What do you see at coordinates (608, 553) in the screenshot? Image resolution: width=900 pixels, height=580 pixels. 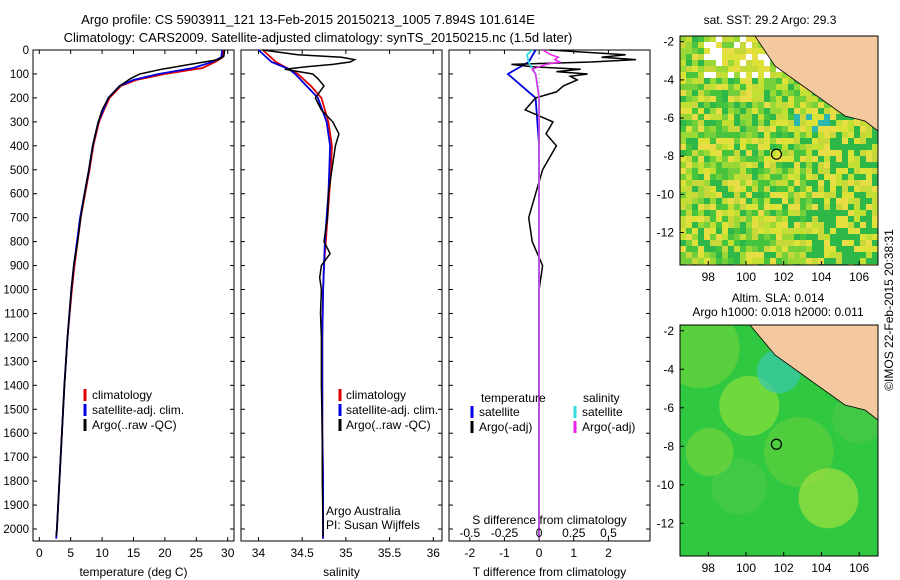 I see `x-tick-label: 2` at bounding box center [608, 553].